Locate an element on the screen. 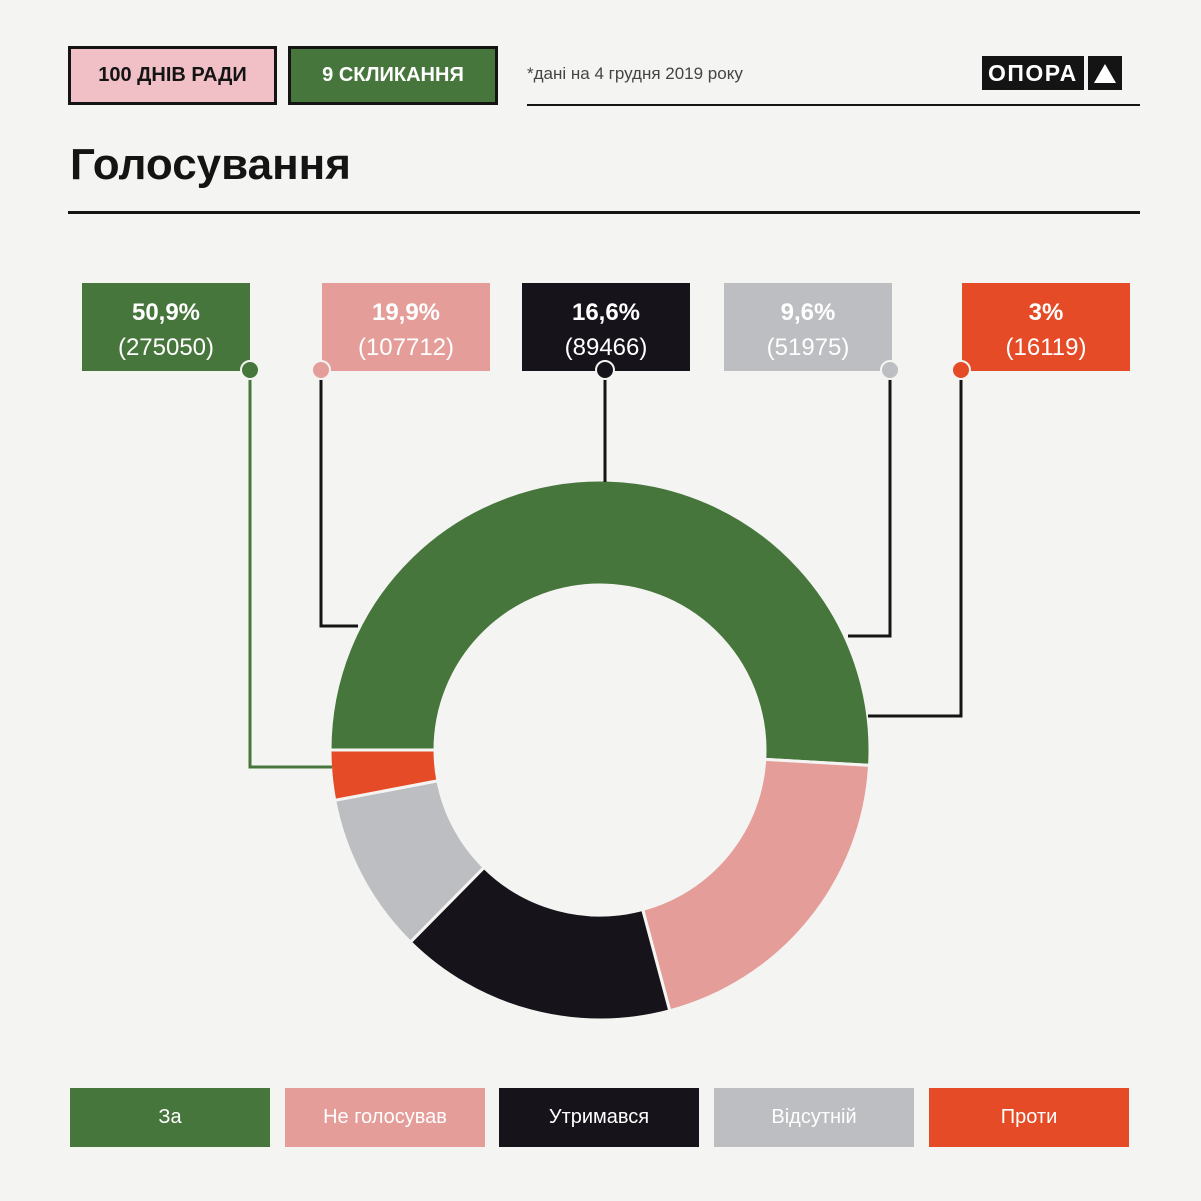 This screenshot has width=1201, height=1201. callout-utrymavsia: 16,6% (89466) is located at coordinates (606, 327).